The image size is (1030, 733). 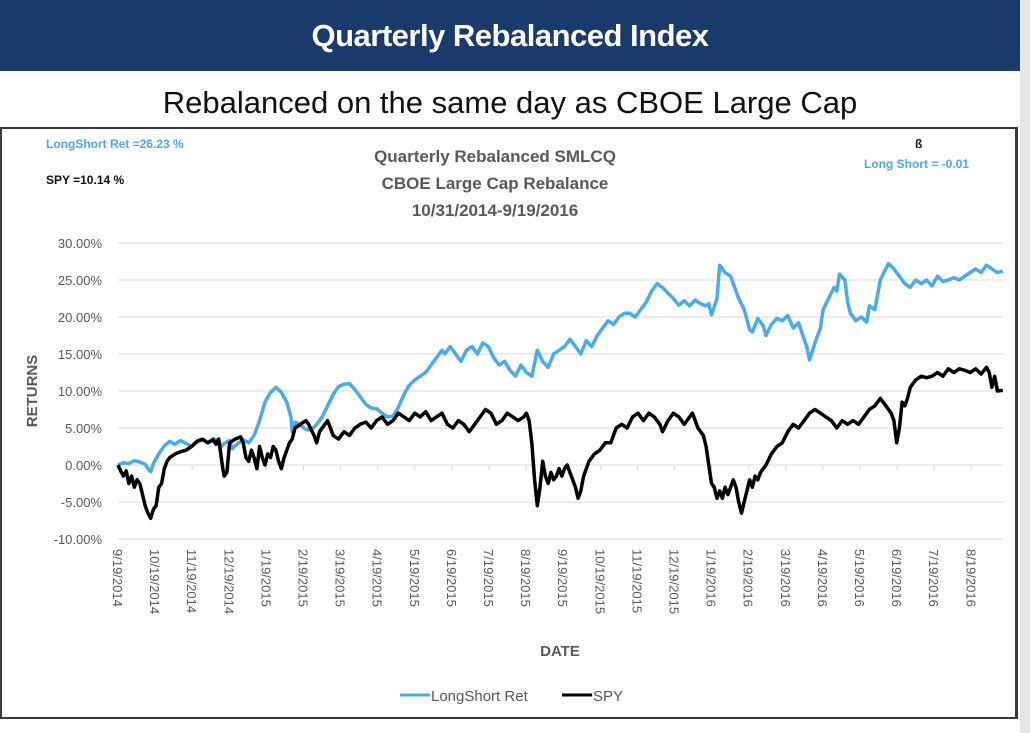 What do you see at coordinates (599, 581) in the screenshot?
I see `x-tick-label: 10/19/2015` at bounding box center [599, 581].